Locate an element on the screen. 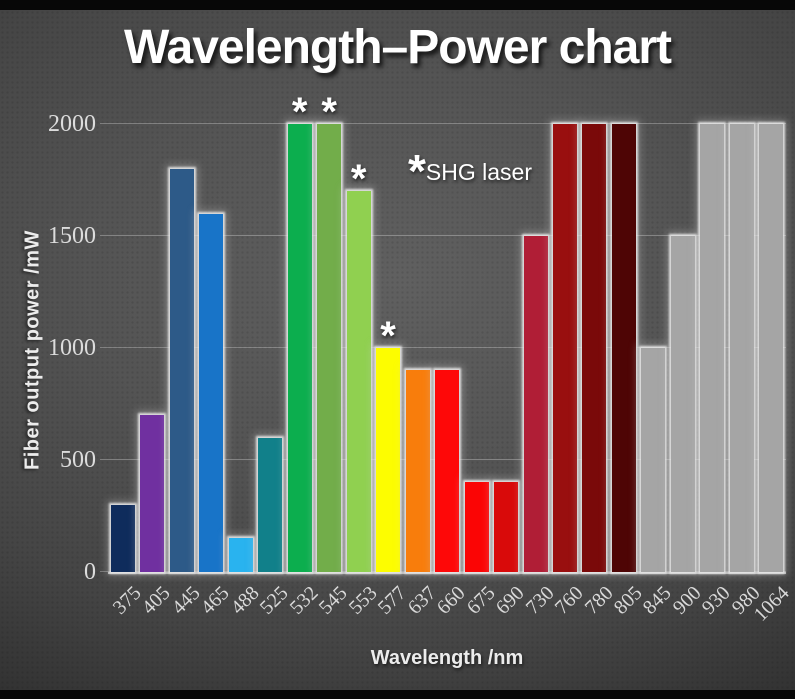  bar-slot-532: * is located at coordinates (299, 332).